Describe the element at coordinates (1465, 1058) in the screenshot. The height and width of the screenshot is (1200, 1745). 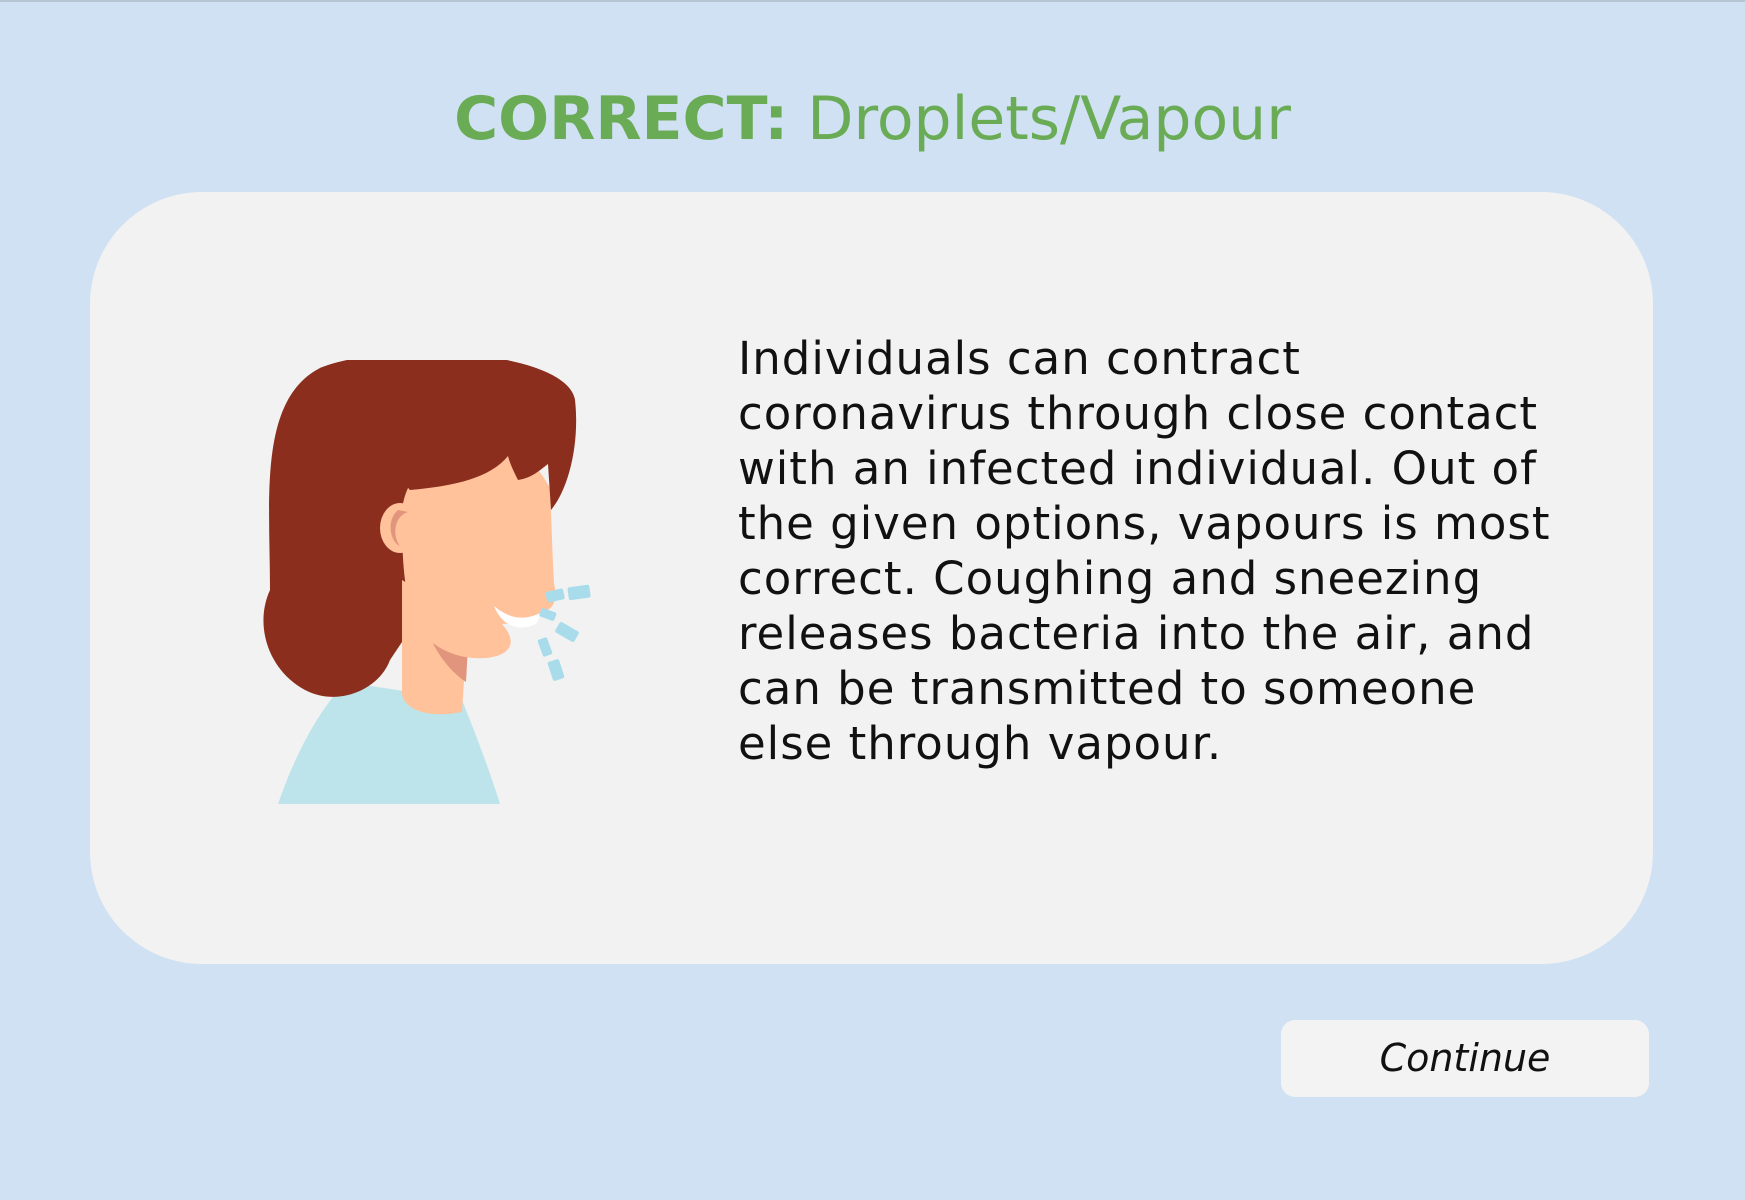
I see `continue-button: Continue` at that location.